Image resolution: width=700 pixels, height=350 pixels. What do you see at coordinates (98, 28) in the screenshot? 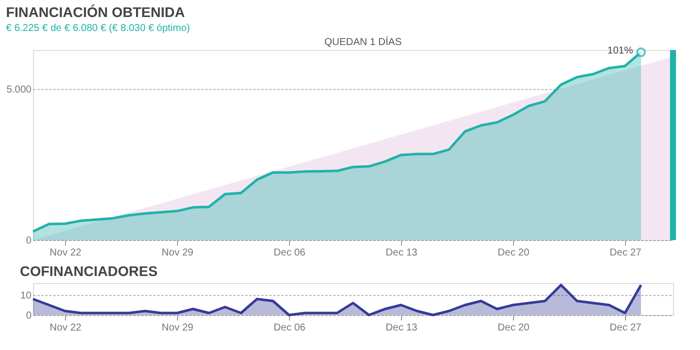
I see `chart-subtitle: € 6.225 € de € 6.080 € (€ 8.030 € óptimo)` at bounding box center [98, 28].